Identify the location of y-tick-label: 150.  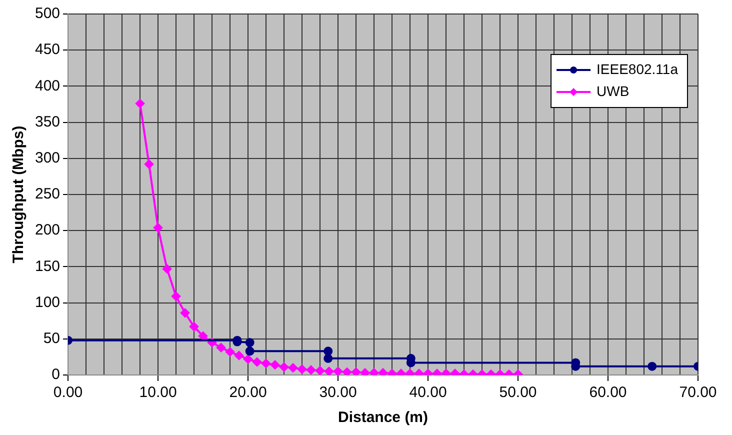
(47, 266).